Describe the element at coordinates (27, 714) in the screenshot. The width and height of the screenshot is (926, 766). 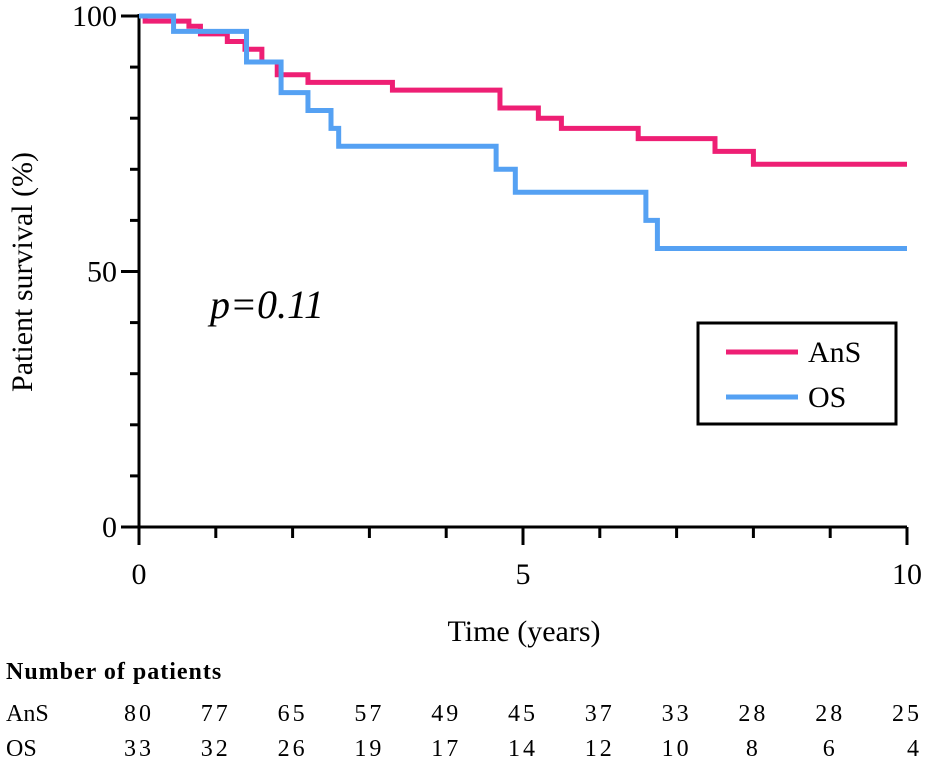
I see `risk-row-label-ans: AnS` at that location.